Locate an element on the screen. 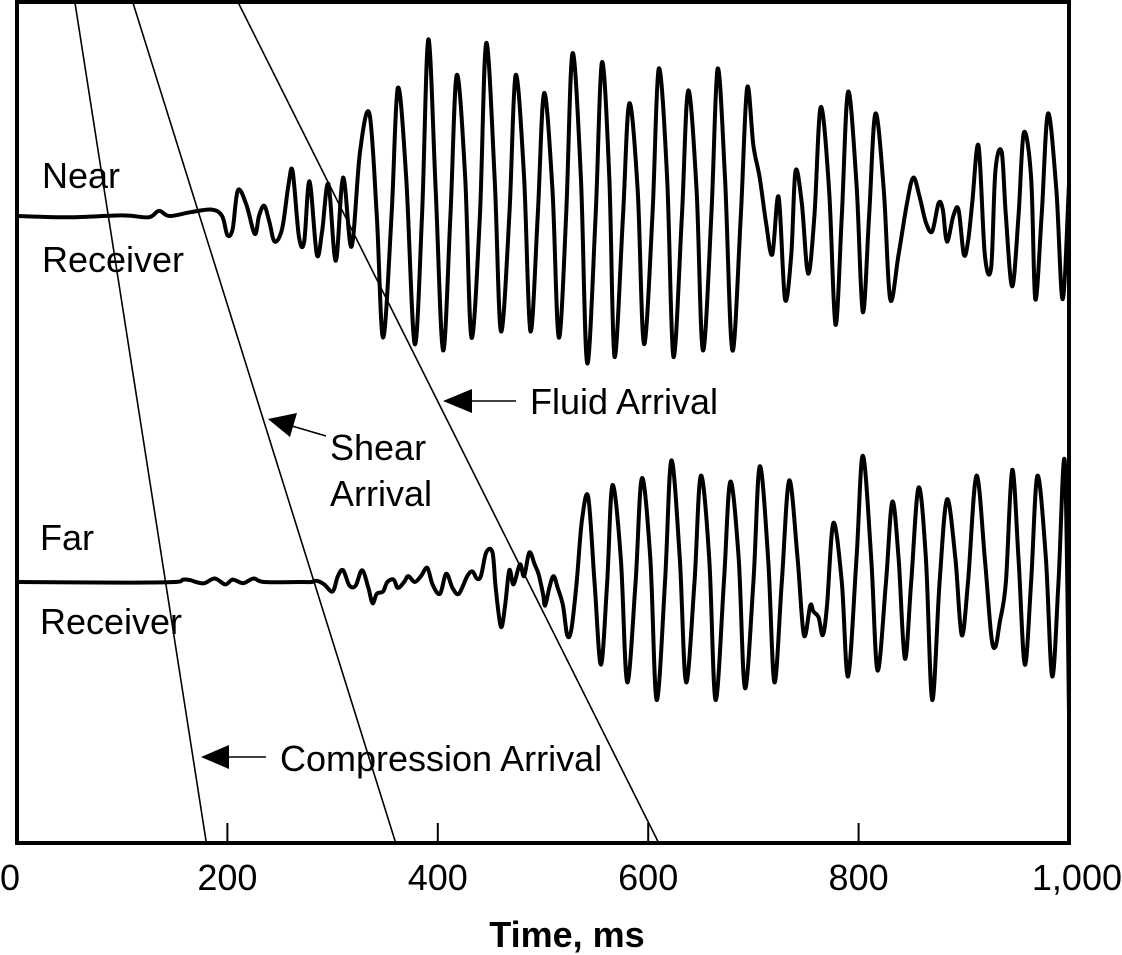 This screenshot has height=955, width=1122. compression-arrival-annotation: Compression Arrival is located at coordinates (401, 758).